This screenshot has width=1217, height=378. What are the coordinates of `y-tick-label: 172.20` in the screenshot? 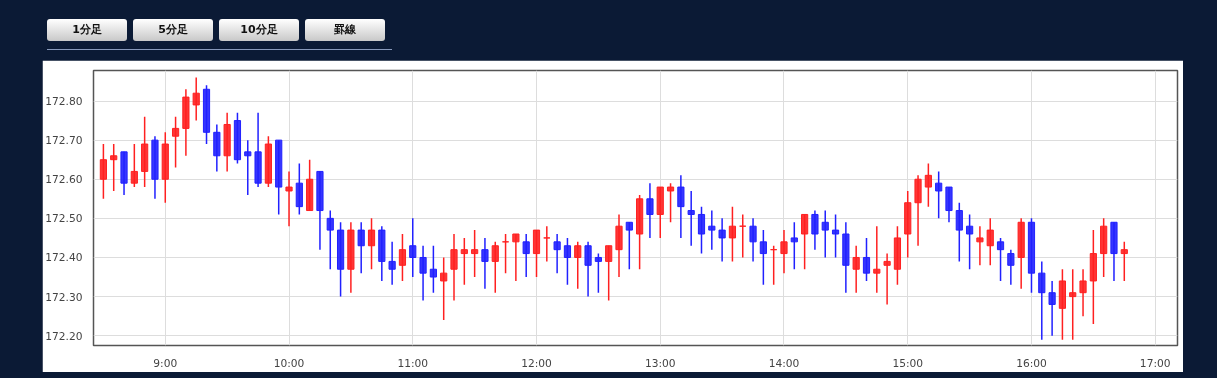 It's located at (64, 336).